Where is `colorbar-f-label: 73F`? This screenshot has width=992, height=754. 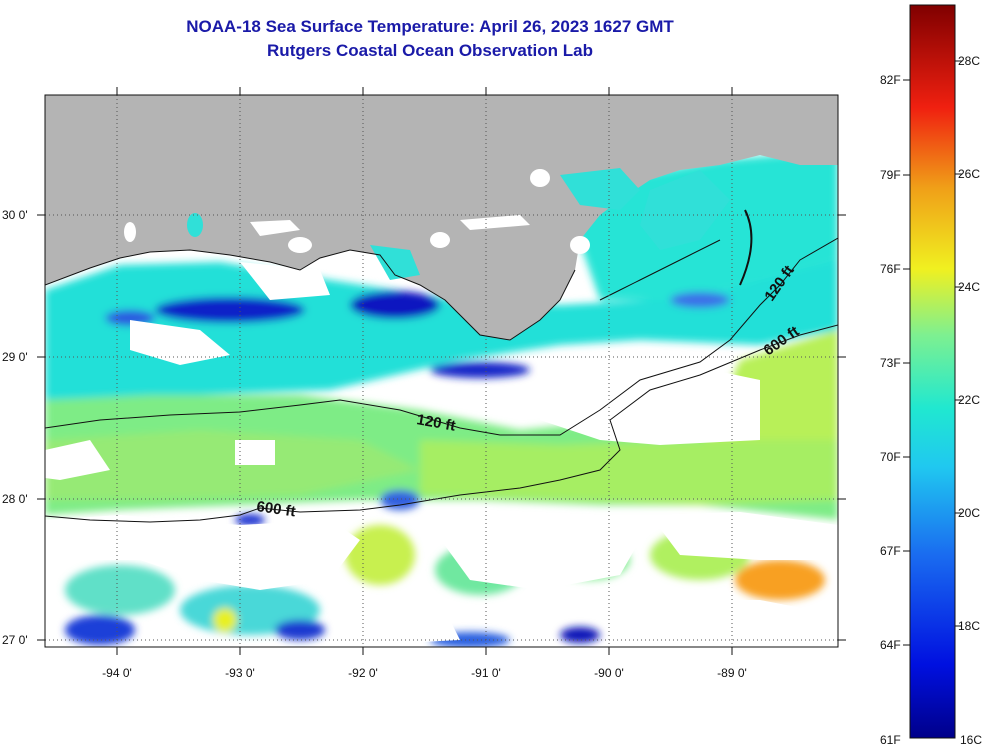
colorbar-f-label: 73F is located at coordinates (890, 363).